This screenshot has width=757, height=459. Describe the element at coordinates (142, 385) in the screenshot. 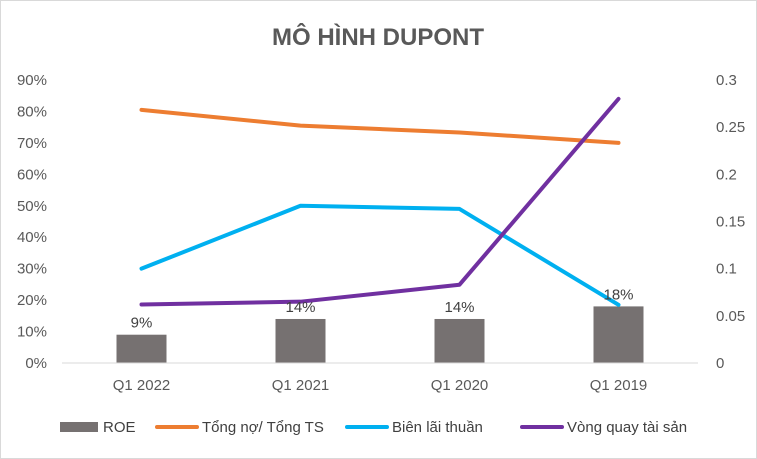

I see `x-tick-label: Q1 2022` at that location.